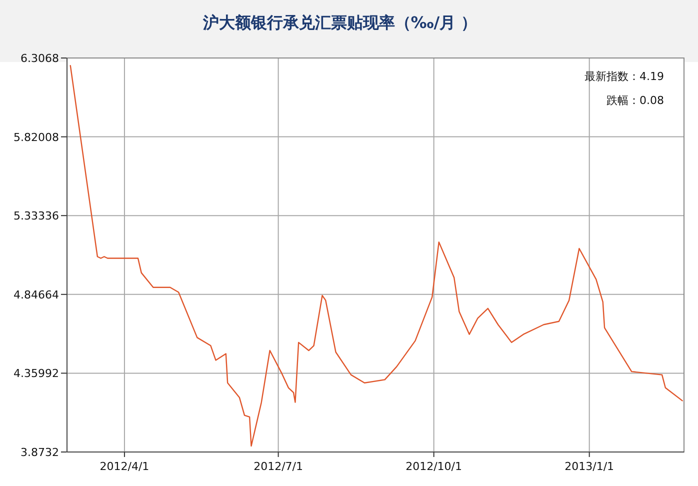  What do you see at coordinates (36, 137) in the screenshot?
I see `y-tick-label: 5.82008` at bounding box center [36, 137].